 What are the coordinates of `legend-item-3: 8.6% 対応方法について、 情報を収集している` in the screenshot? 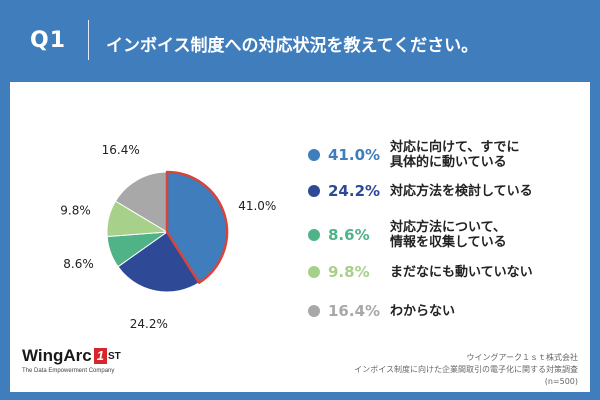 It's located at (407, 235).